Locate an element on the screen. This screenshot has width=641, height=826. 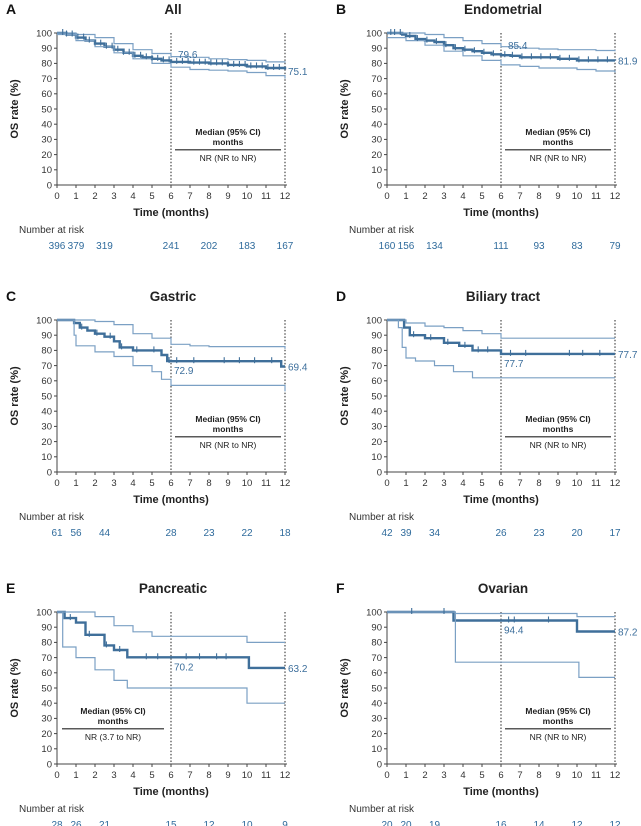
value-annotation: 70.2 is located at coordinates (184, 667).